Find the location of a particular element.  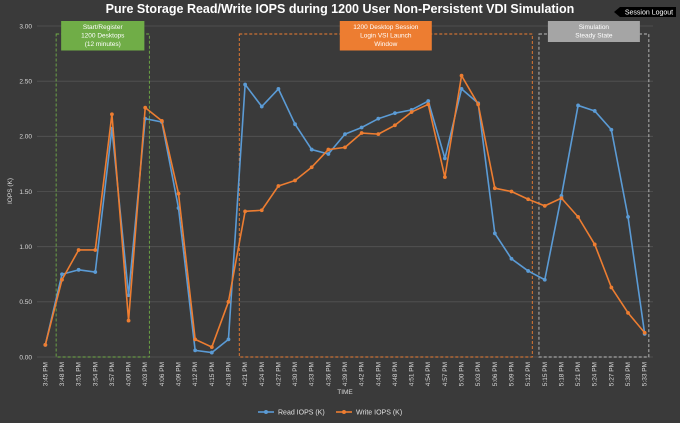

x-tick-label: 4:00 PM is located at coordinates (129, 374).